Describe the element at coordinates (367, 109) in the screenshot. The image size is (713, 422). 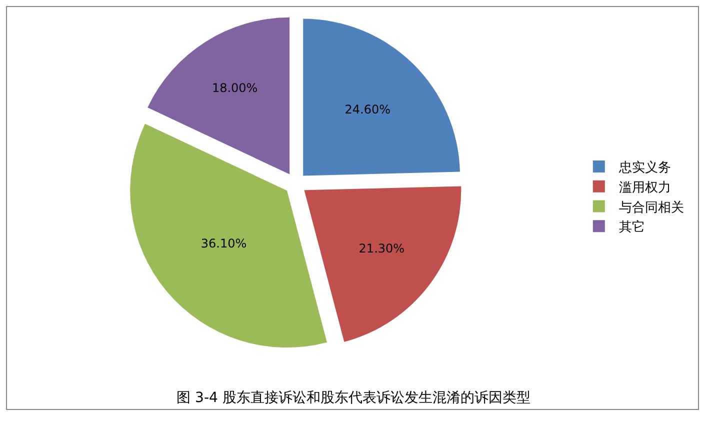
I see `data-label: 24.60%` at that location.